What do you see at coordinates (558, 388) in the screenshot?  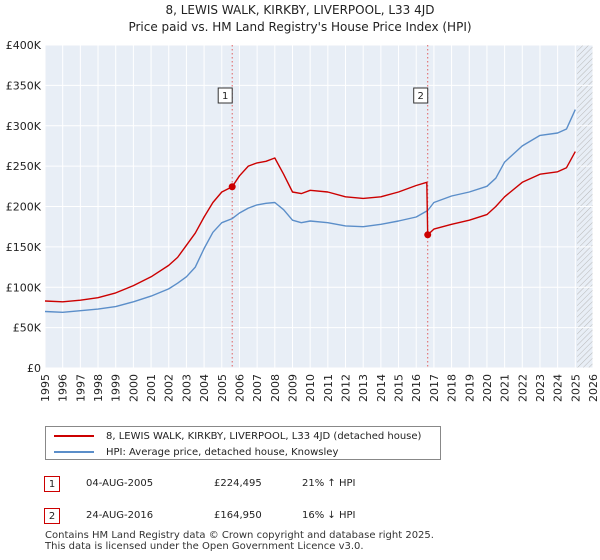 I see `x-tick-label: 2024` at bounding box center [558, 388].